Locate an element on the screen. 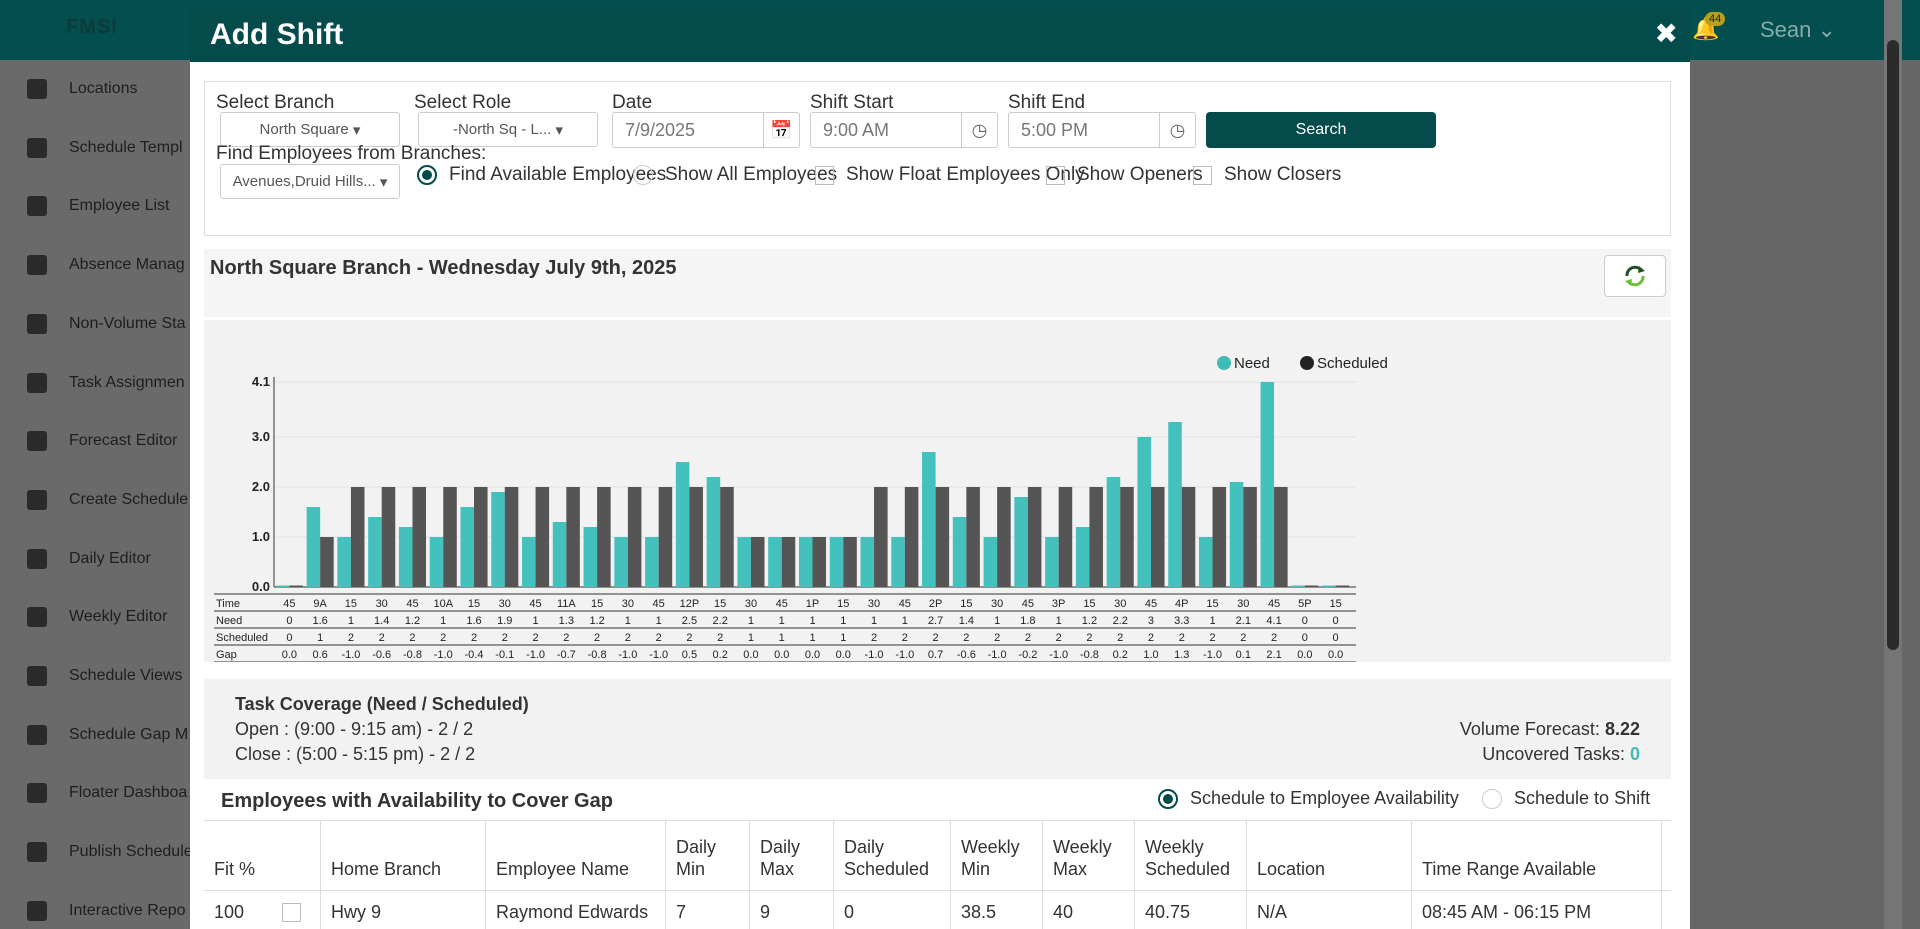  shift-end-value: 5:00 PM is located at coordinates (1055, 129).